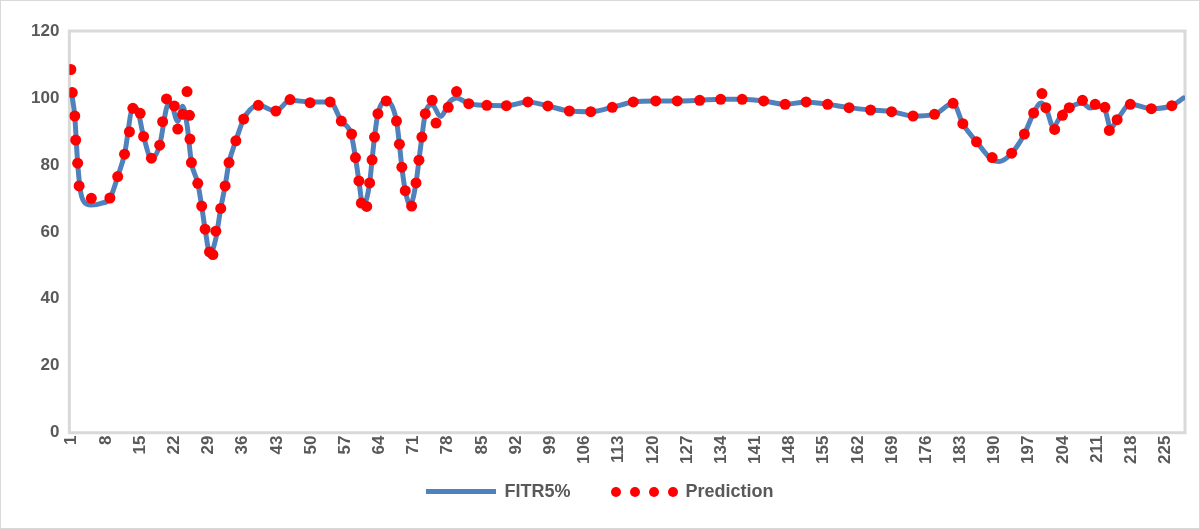 Image resolution: width=1200 pixels, height=529 pixels. Describe the element at coordinates (481, 445) in the screenshot. I see `x-tick-label: 85` at that location.